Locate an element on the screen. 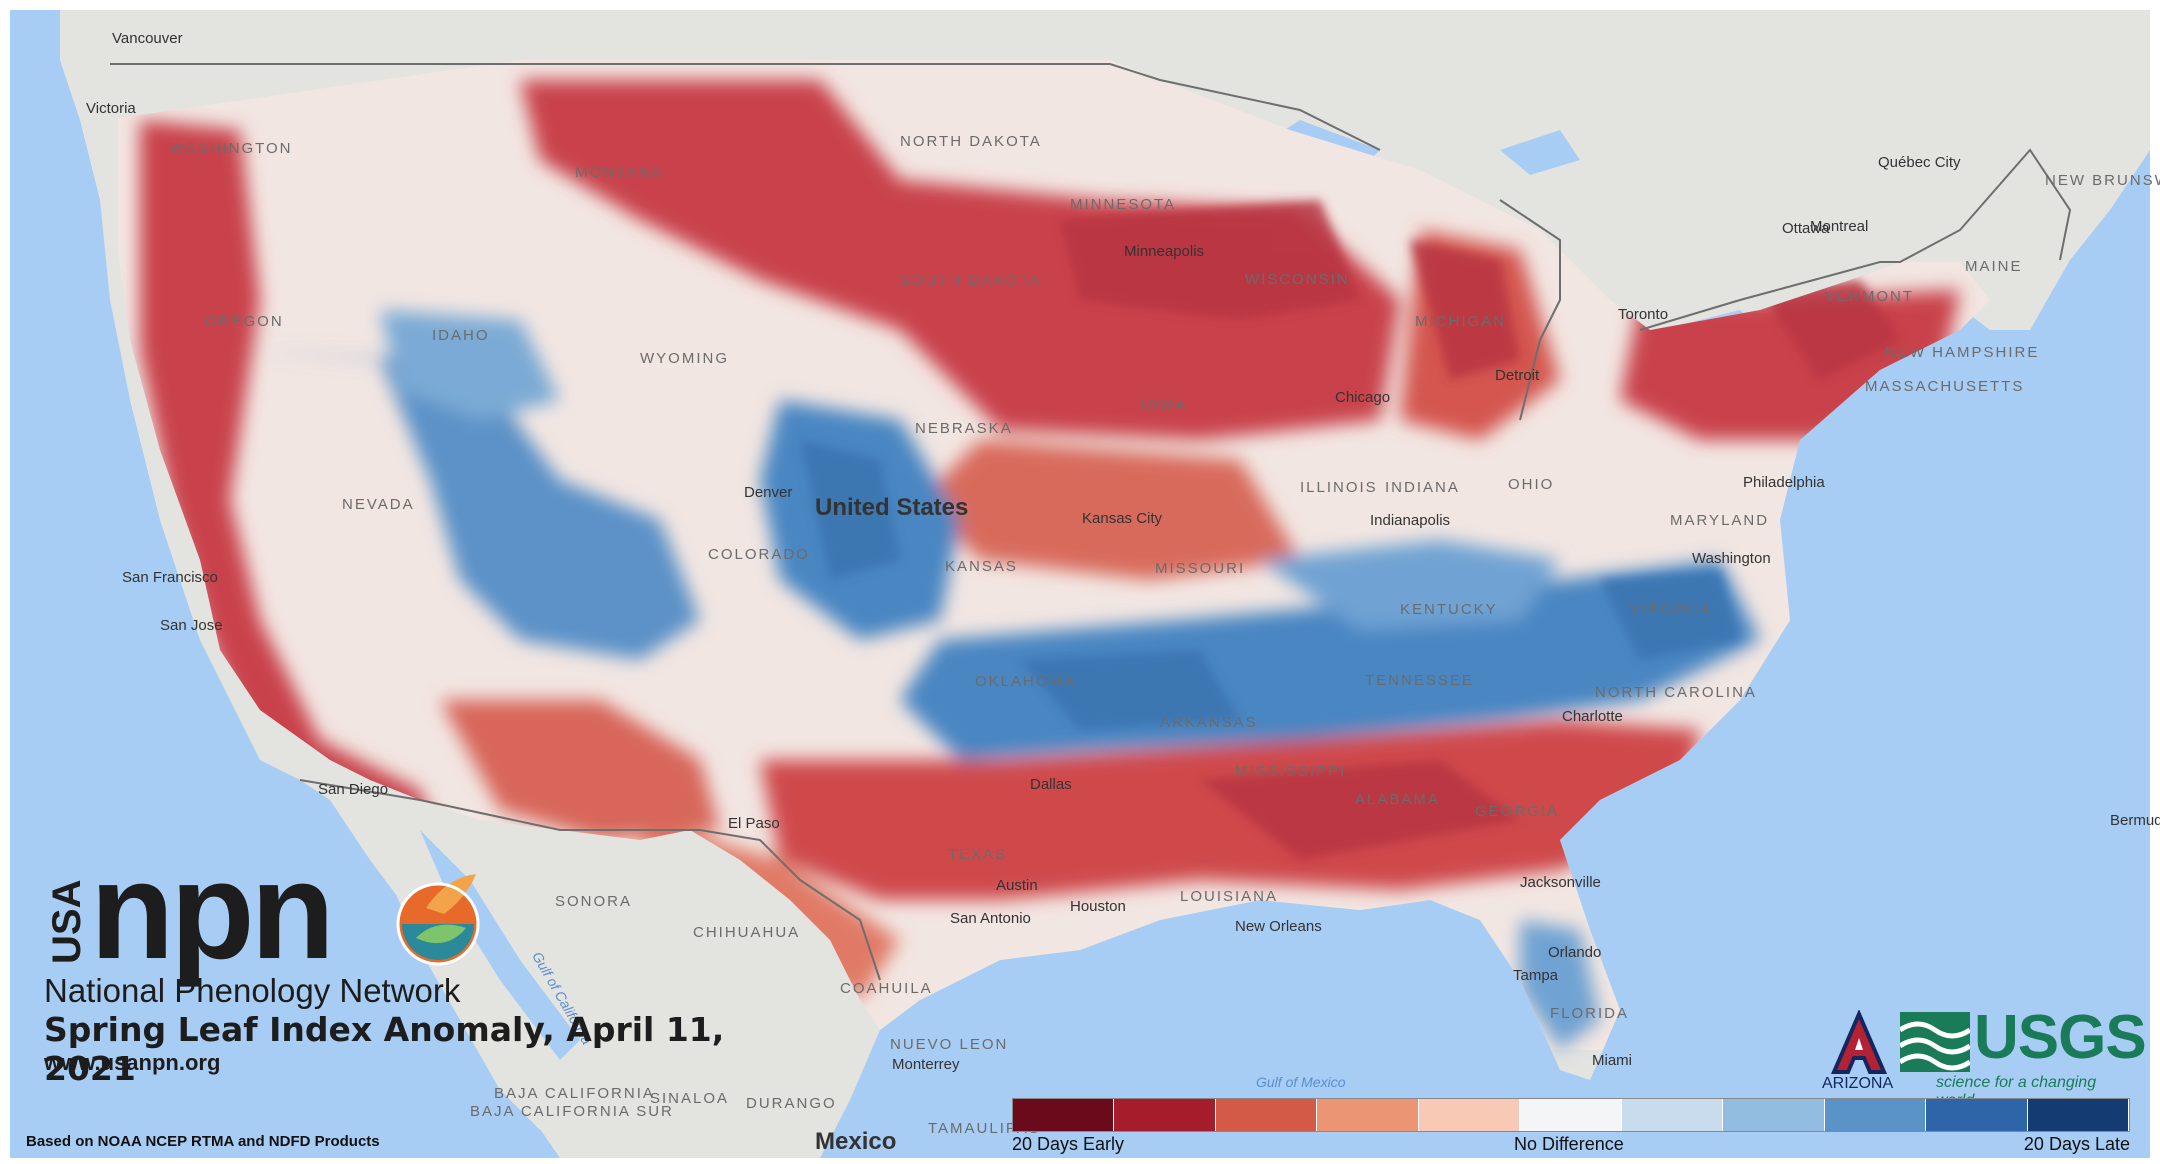 This screenshot has width=2160, height=1164. label-state: COAHUILA is located at coordinates (886, 988).